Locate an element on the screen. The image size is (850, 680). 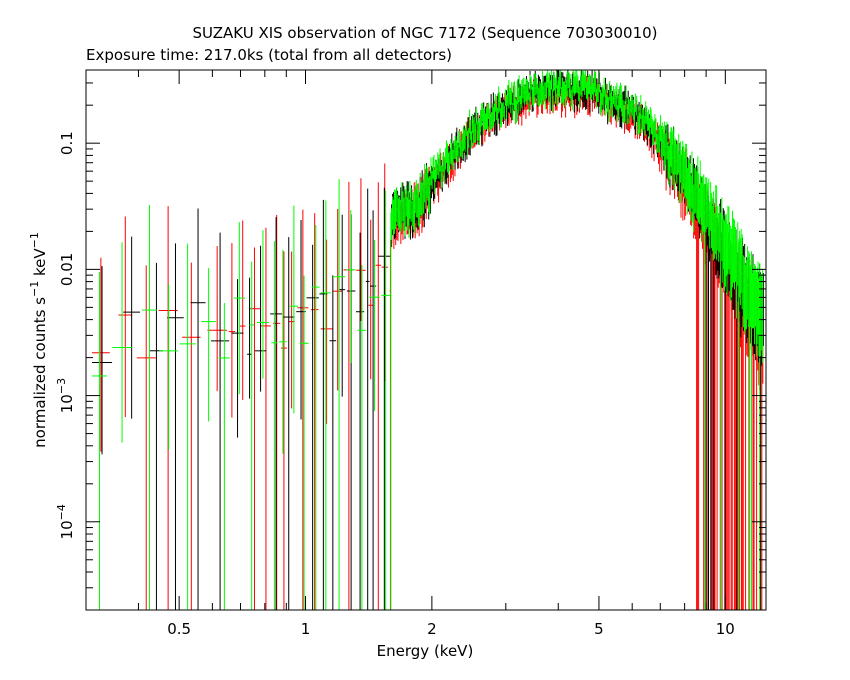
x-tick-label: 2 is located at coordinates (432, 629).